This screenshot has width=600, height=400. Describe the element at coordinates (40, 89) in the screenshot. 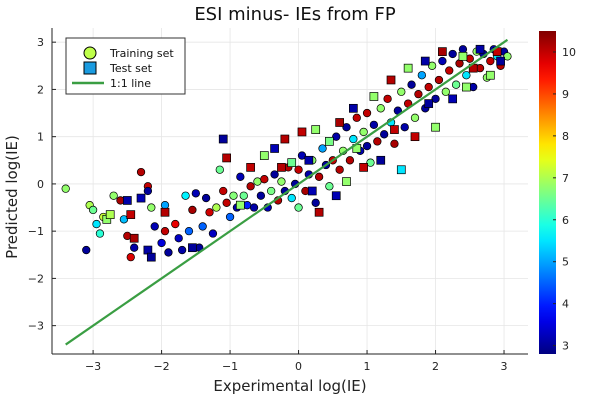

I see `y-tick-label: 2` at that location.